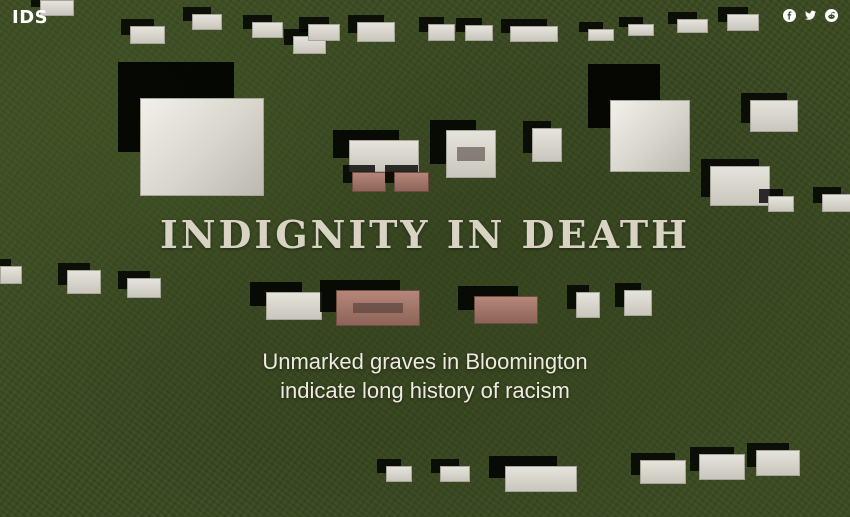 This screenshot has height=517, width=850. I want to click on social-share-bar, so click(810, 15).